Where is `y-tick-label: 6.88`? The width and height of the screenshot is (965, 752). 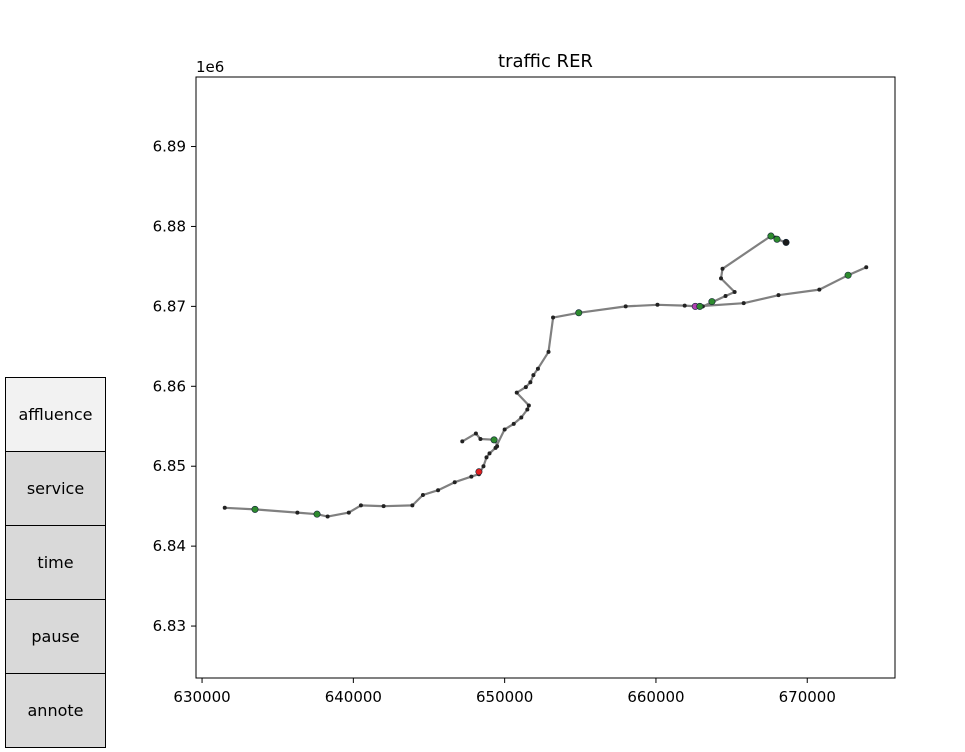 y-tick-label: 6.88 is located at coordinates (169, 226).